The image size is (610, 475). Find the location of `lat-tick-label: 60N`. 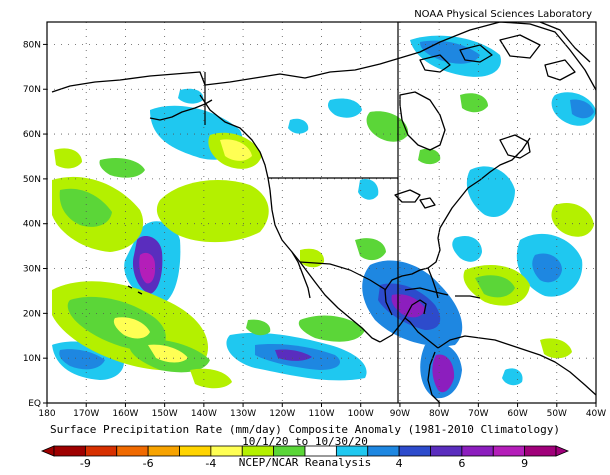

lat-tick-label: 60N is located at coordinates (32, 135).